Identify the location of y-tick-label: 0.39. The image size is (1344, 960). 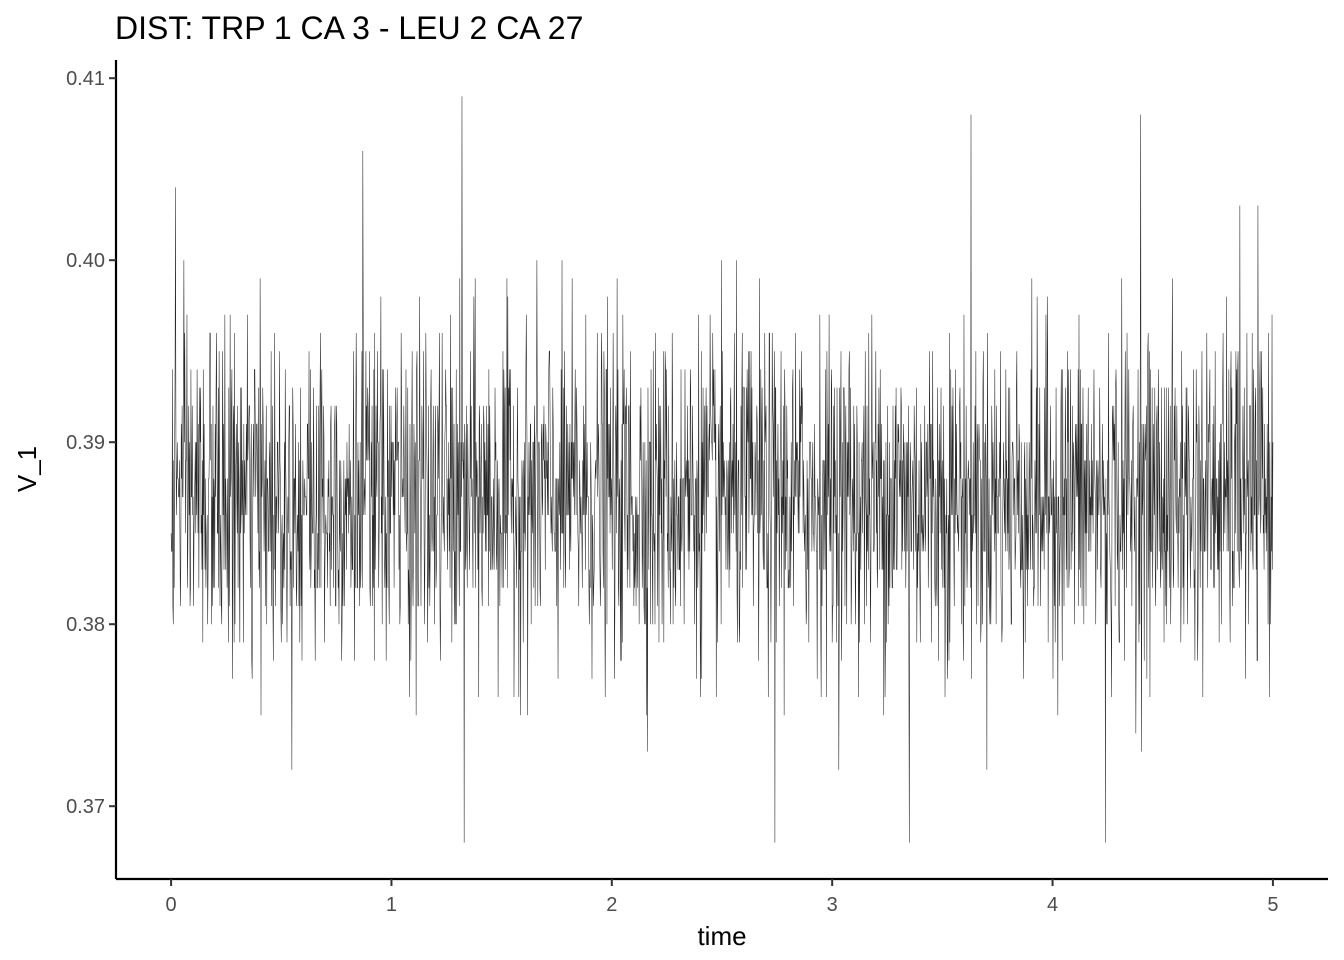
(85, 443).